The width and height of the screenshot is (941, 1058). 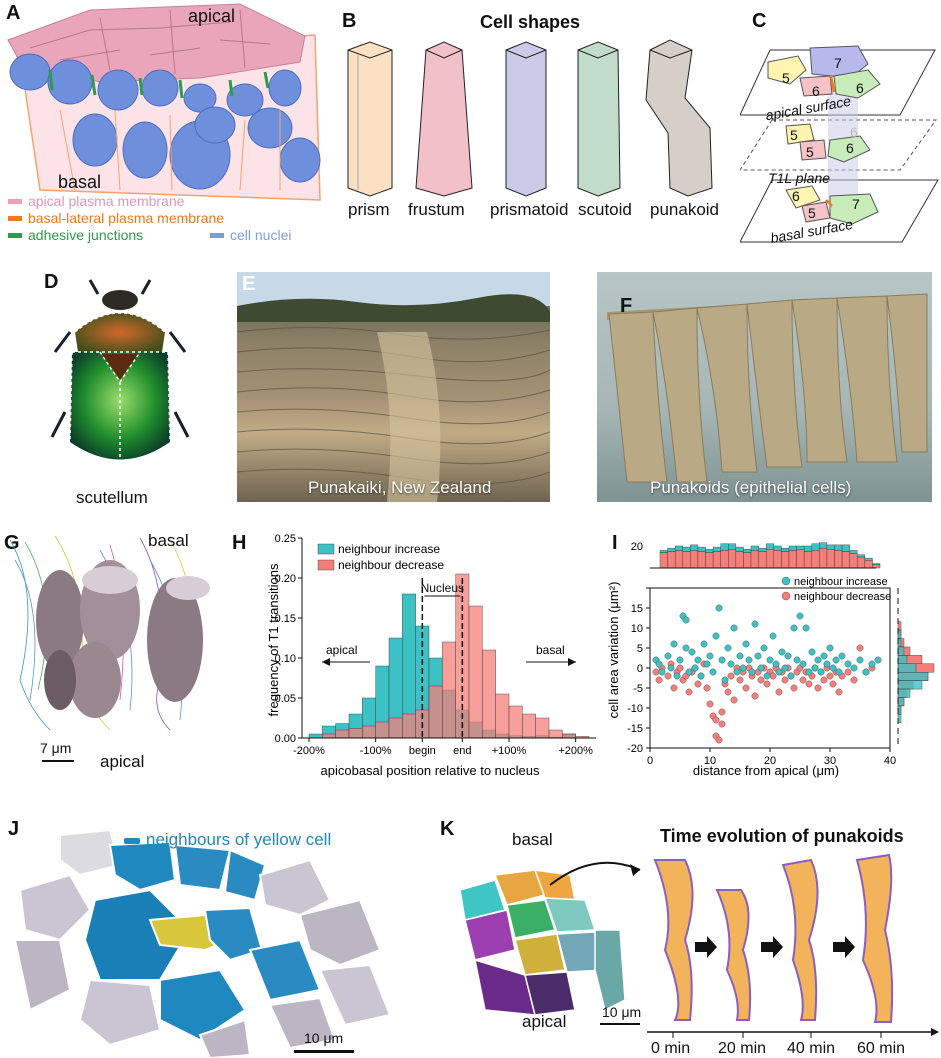 I want to click on panel-b-label: B, so click(x=349, y=21).